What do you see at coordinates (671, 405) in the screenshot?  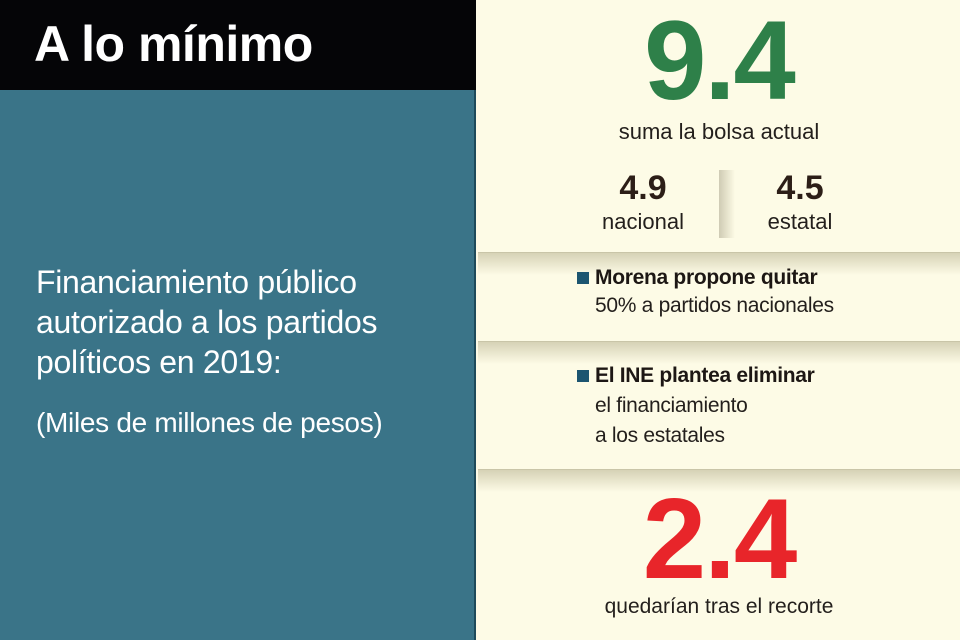 I see `bullet-text: el financiamiento` at bounding box center [671, 405].